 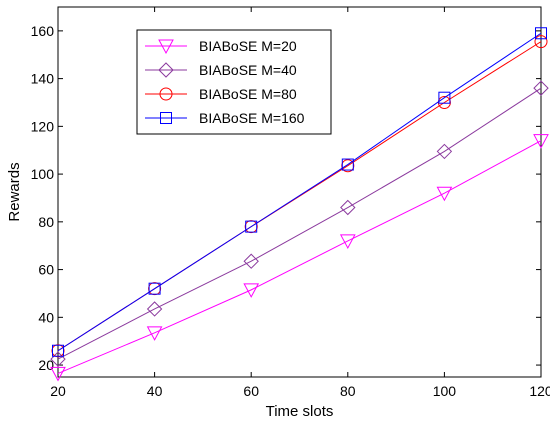 I want to click on x-tick-label: 80, so click(x=348, y=391).